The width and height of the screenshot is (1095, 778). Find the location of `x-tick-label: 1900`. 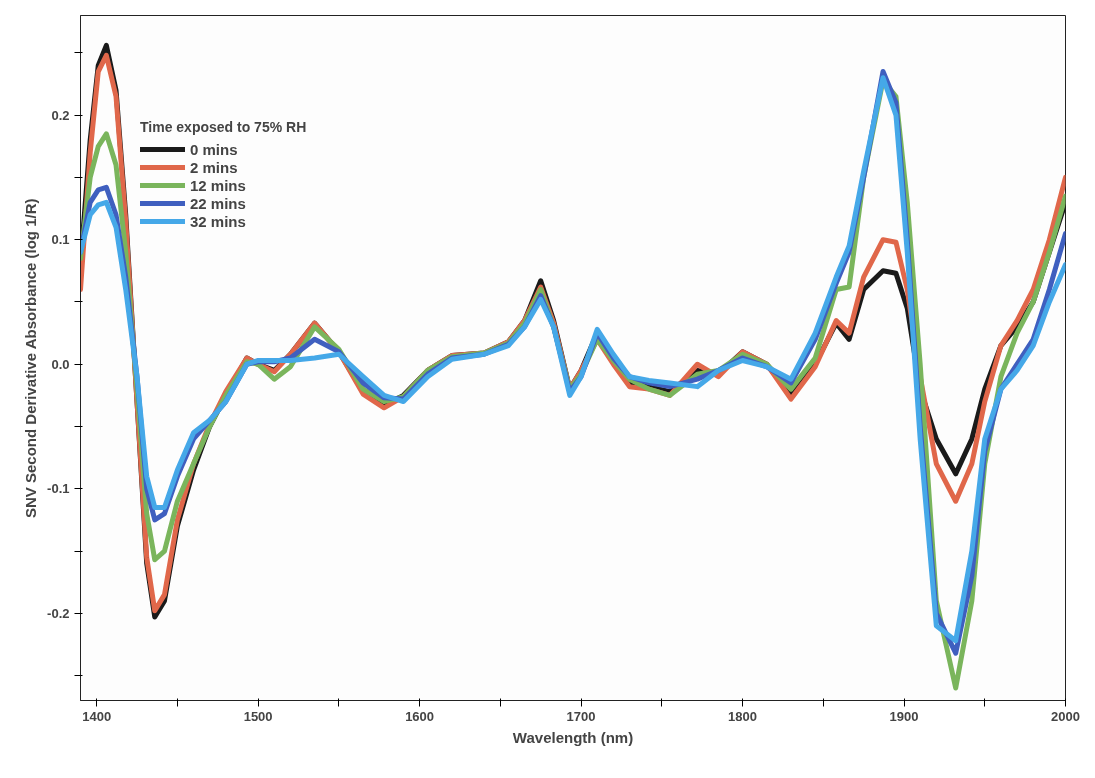

x-tick-label: 1900 is located at coordinates (904, 716).